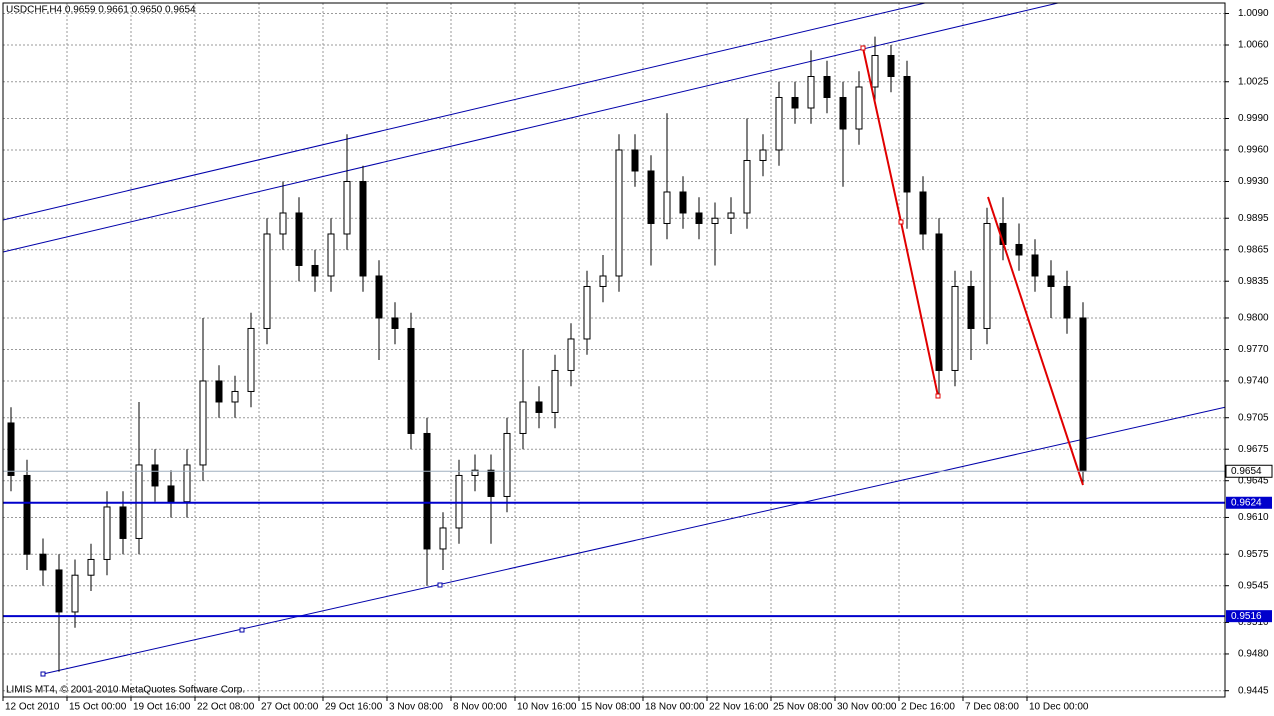 Image resolution: width=1274 pixels, height=716 pixels. What do you see at coordinates (1253, 118) in the screenshot?
I see `y-tick-label: 0.9990` at bounding box center [1253, 118].